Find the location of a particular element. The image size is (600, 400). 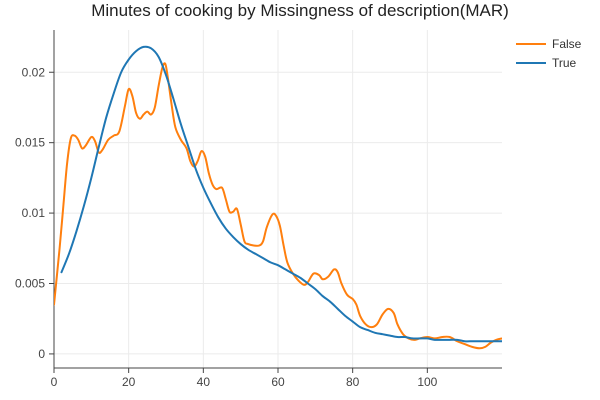

x-tick-label: 60 is located at coordinates (278, 382).